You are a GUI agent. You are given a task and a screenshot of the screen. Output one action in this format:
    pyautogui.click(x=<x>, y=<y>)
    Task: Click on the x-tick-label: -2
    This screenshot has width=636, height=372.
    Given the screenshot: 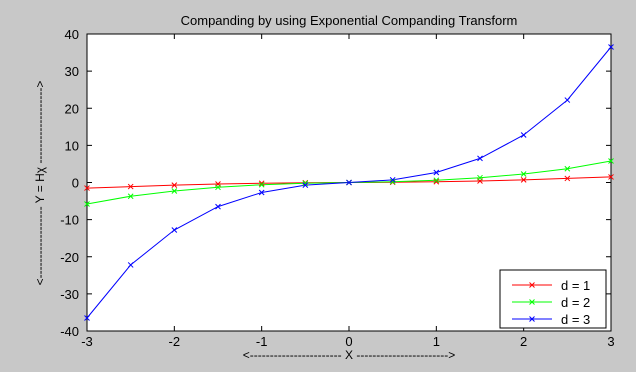 What is the action you would take?
    pyautogui.click(x=175, y=341)
    